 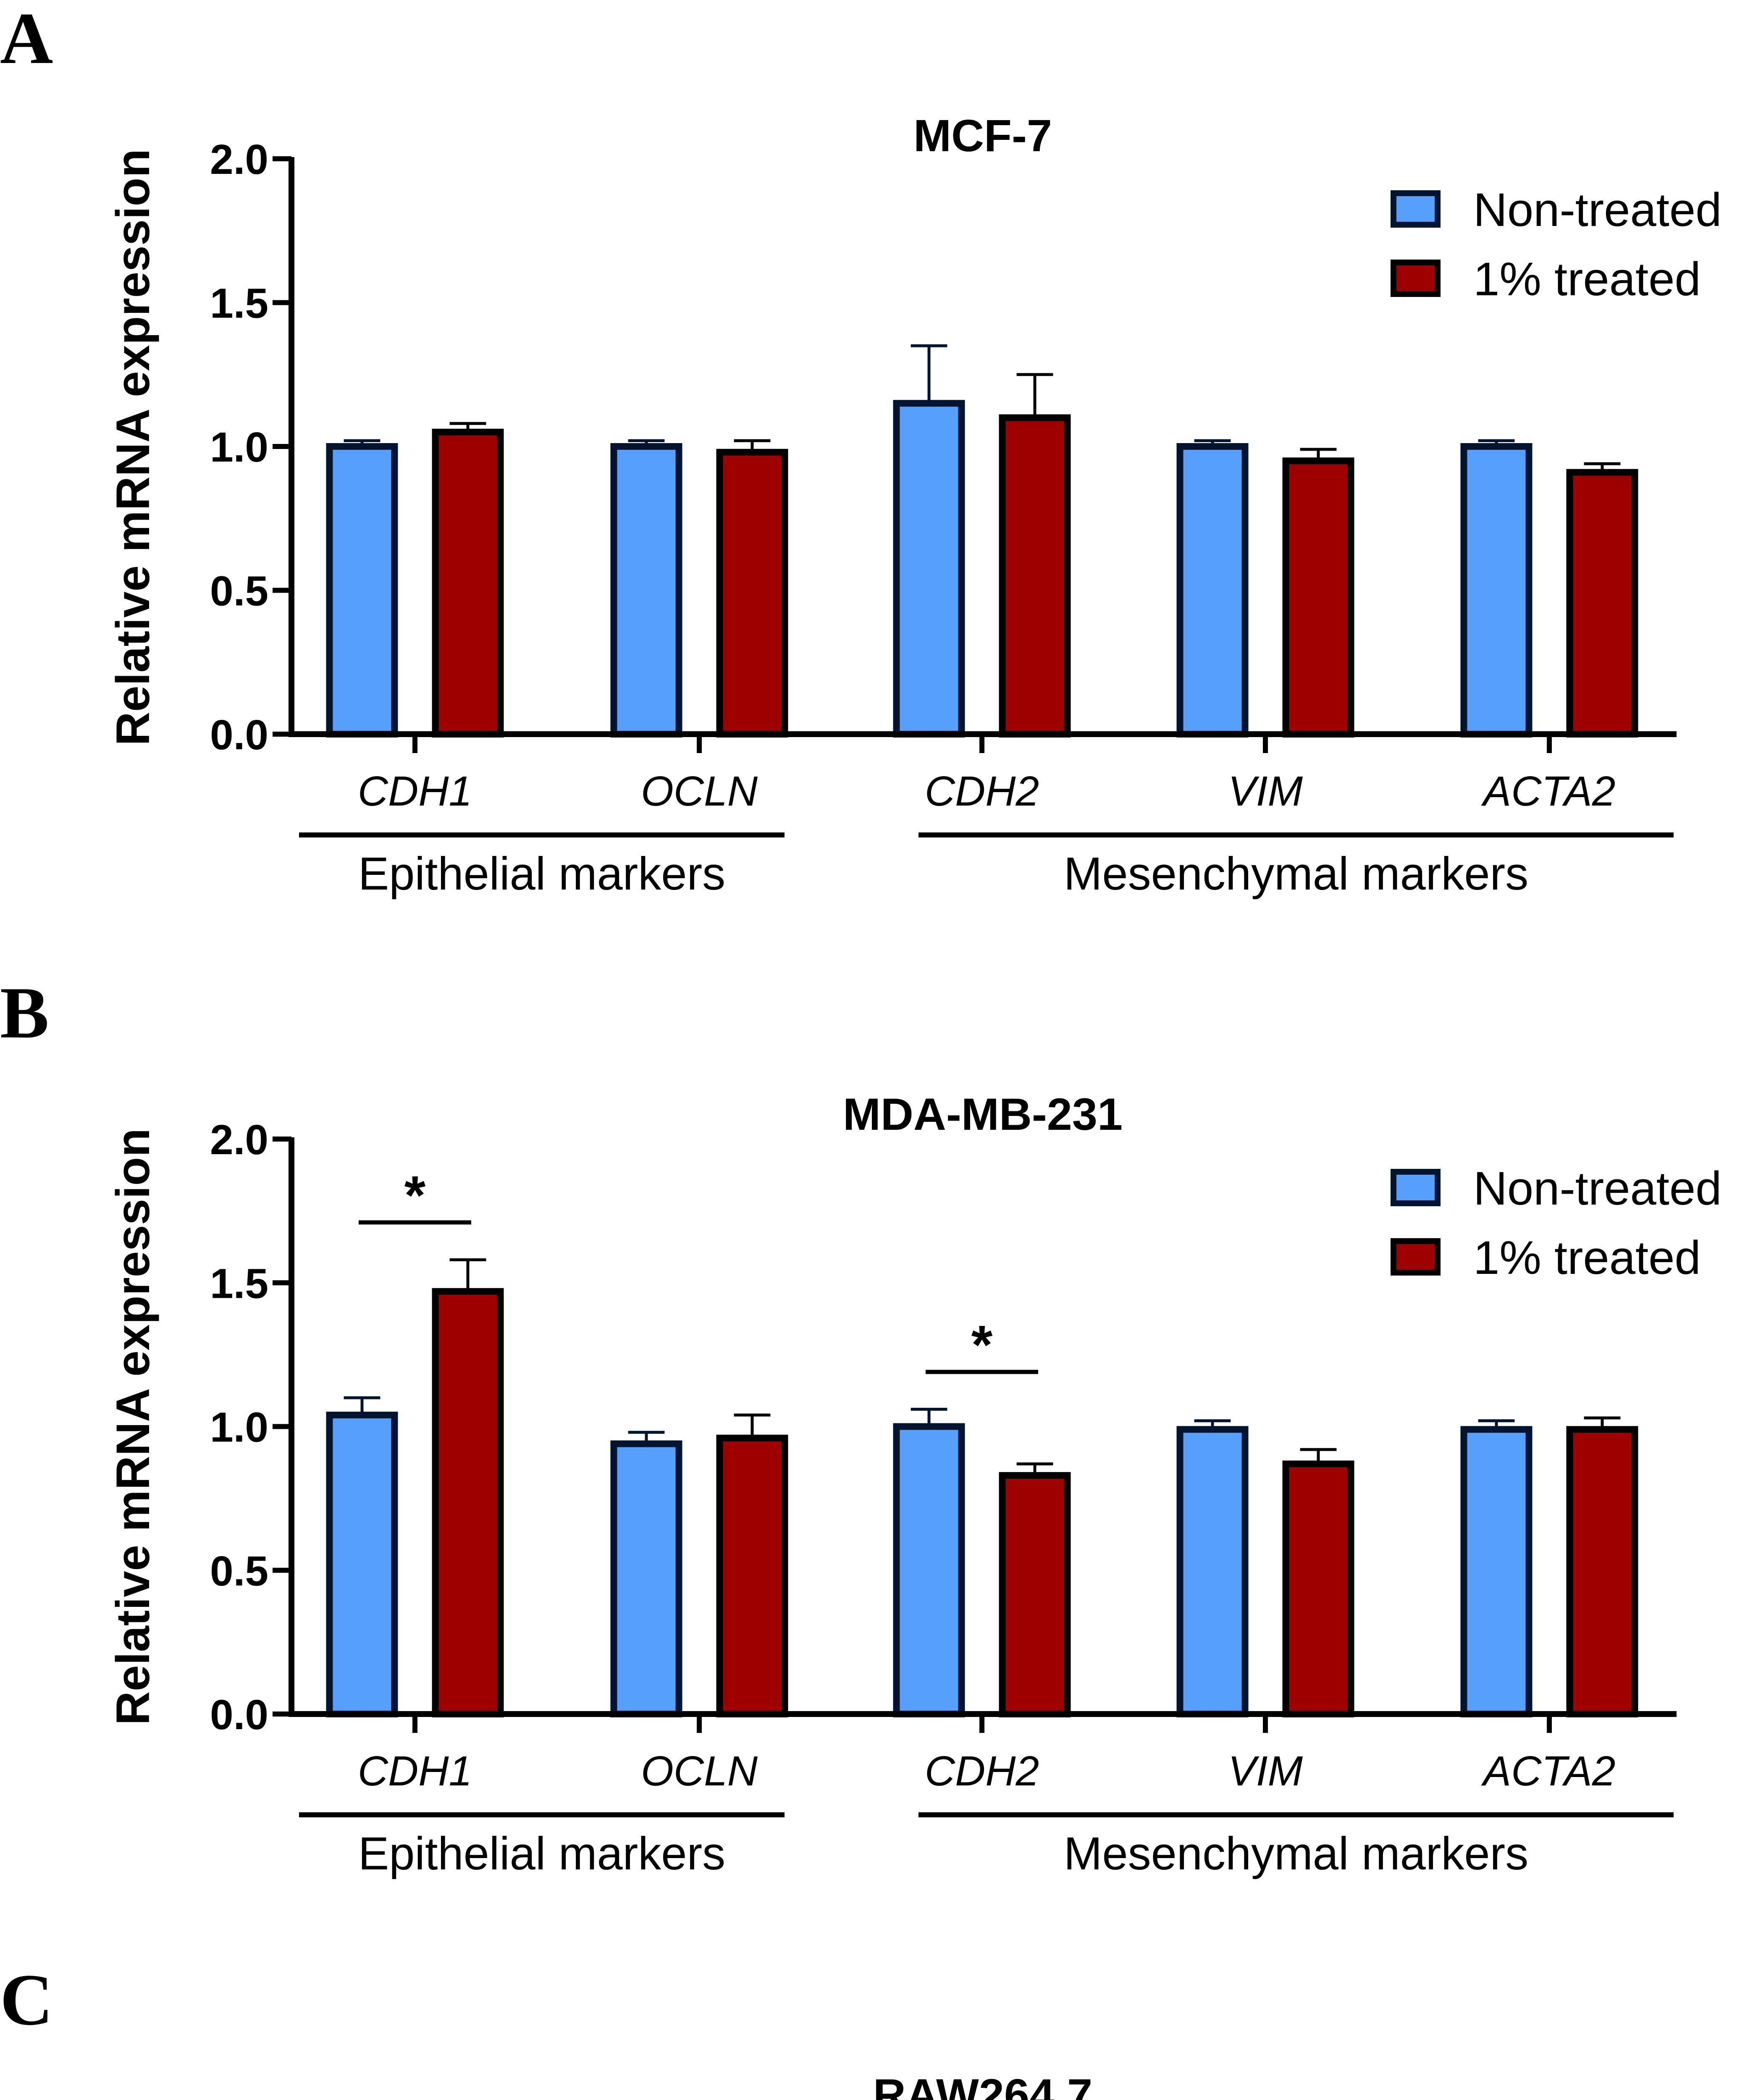 I want to click on group-labels-a: Epithelial markers Mesenchymal markers, so click(x=943, y=874).